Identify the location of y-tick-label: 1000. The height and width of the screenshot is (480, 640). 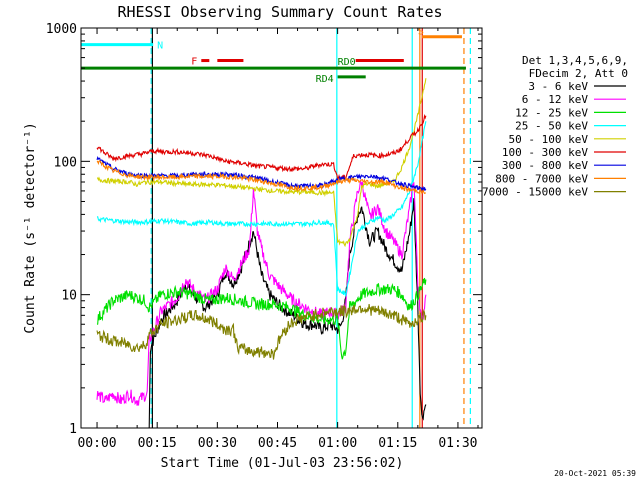
(61, 29).